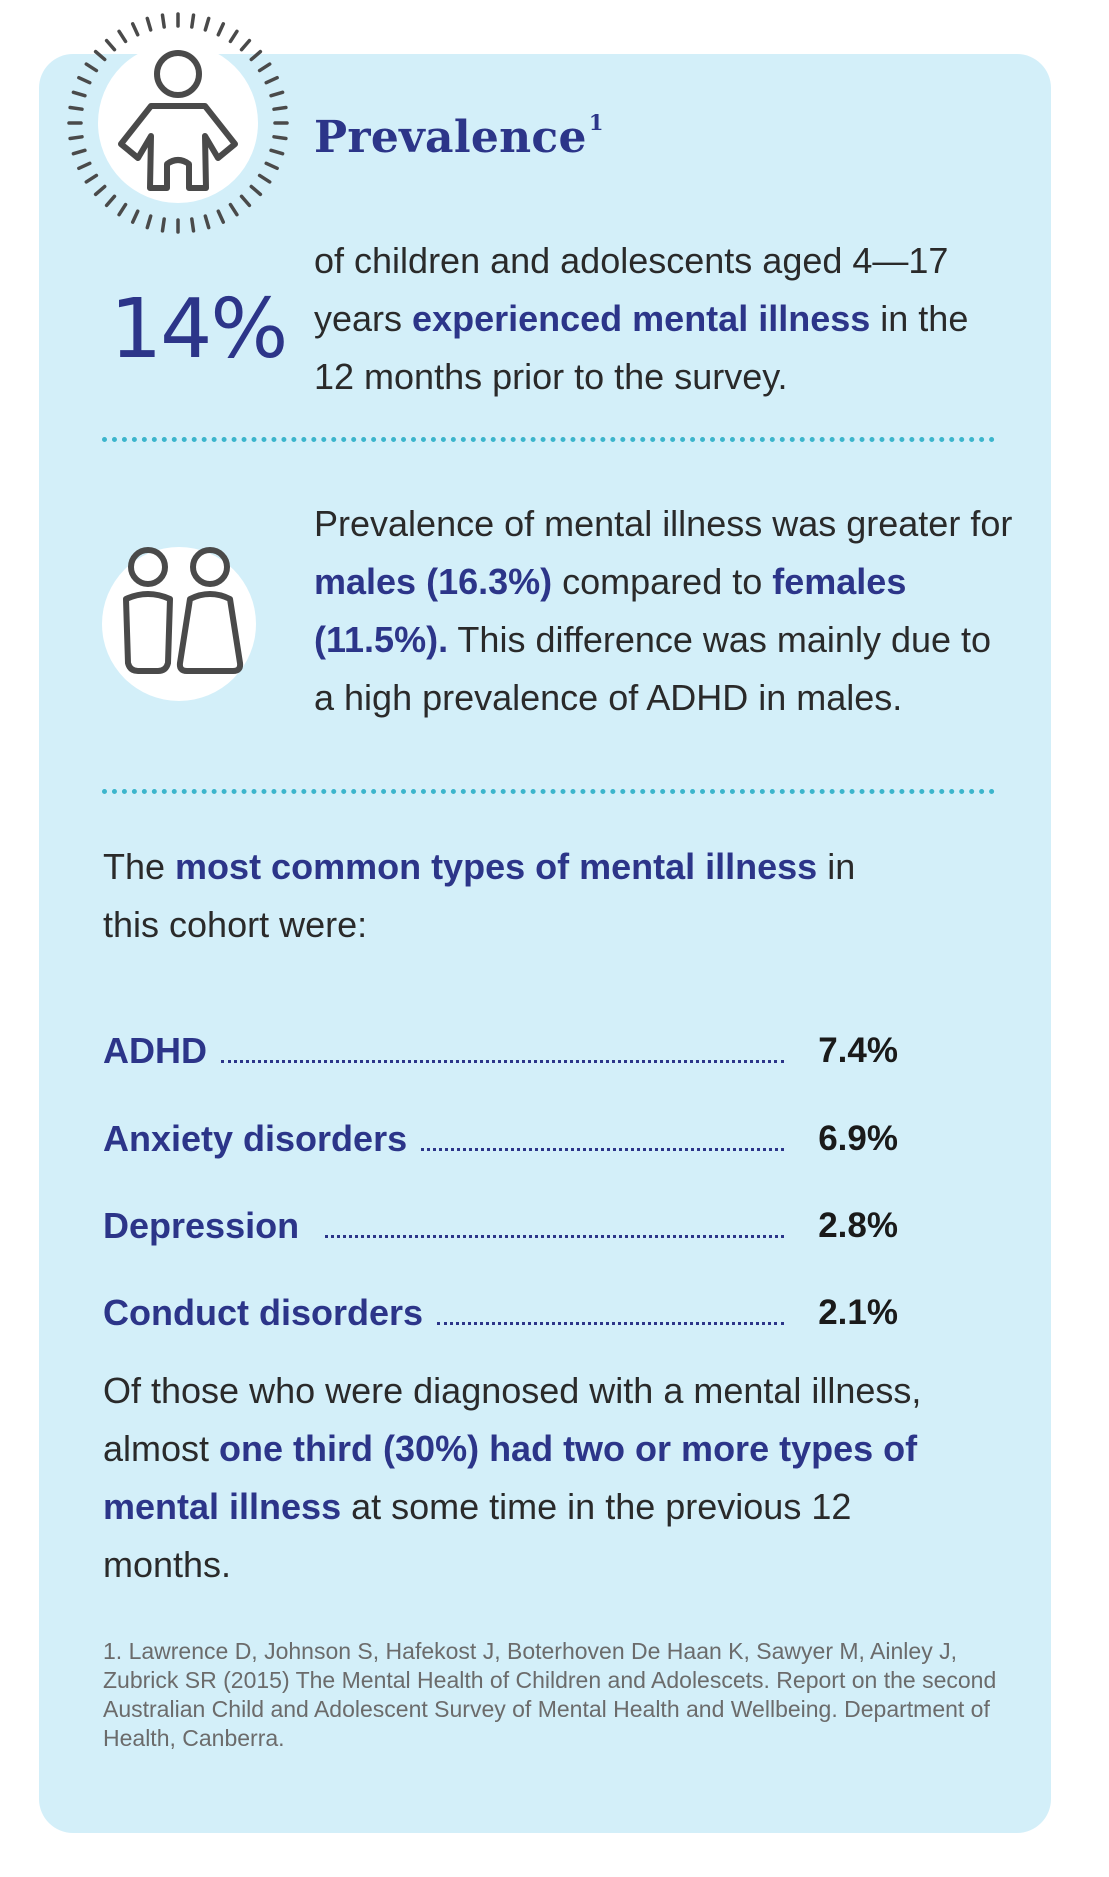  What do you see at coordinates (199, 329) in the screenshot?
I see `prevalence-stat: 14%` at bounding box center [199, 329].